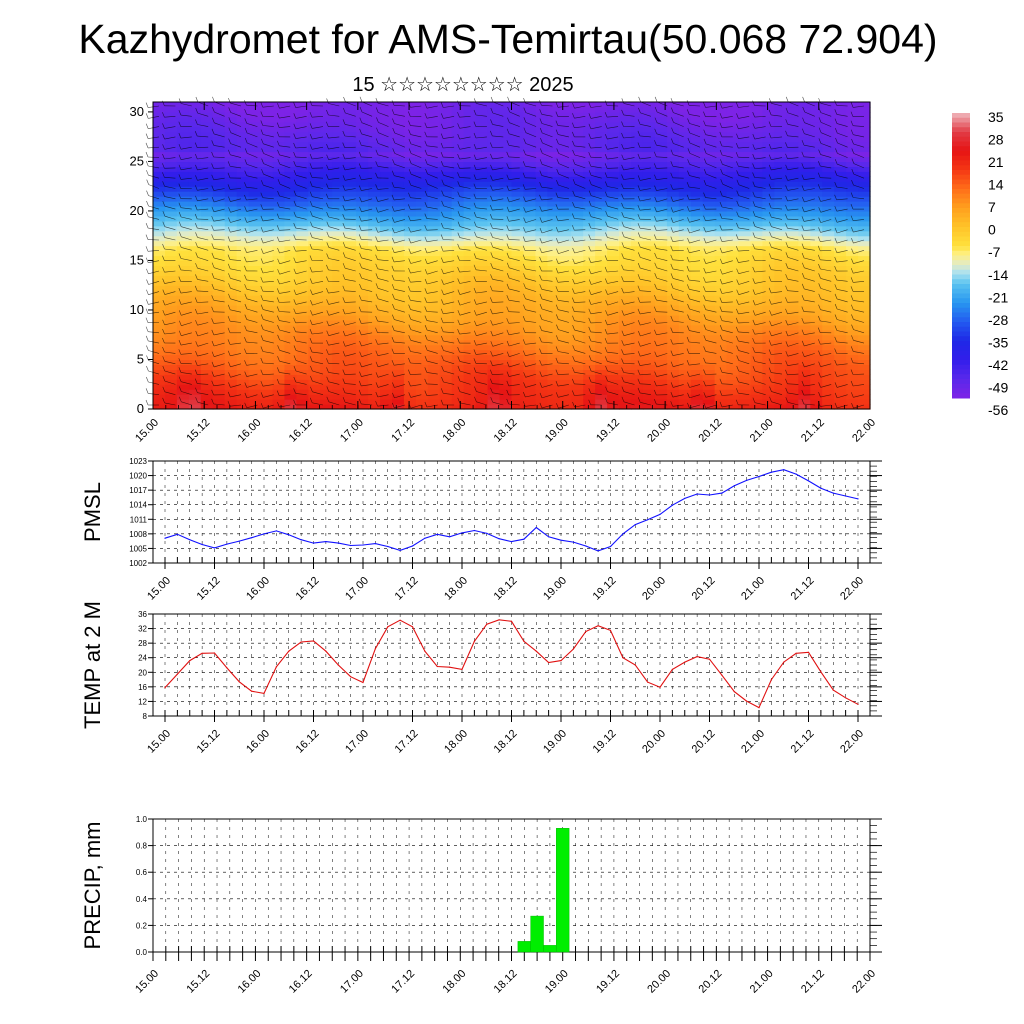  Describe the element at coordinates (463, 85) in the screenshot. I see `chart-subtitle: 15 ☆☆☆☆☆☆☆☆ 2025` at that location.